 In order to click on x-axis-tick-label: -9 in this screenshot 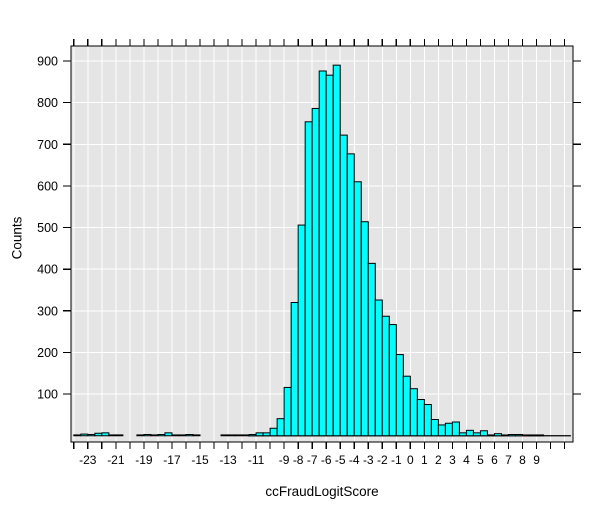, I will do `click(284, 460)`.